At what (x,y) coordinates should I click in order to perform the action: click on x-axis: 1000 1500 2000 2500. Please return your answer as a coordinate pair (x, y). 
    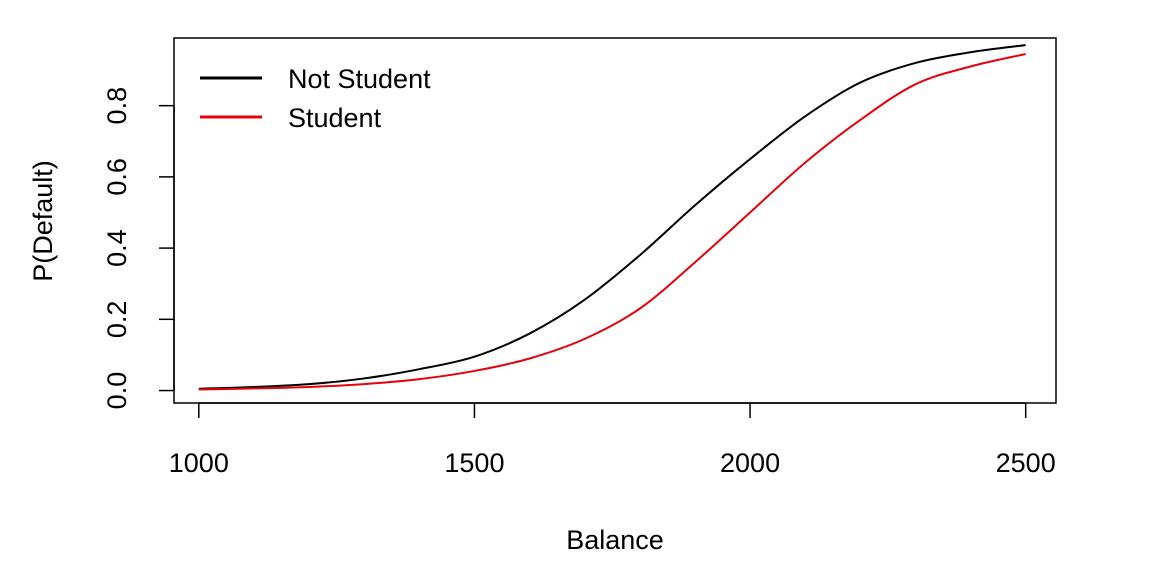
    Looking at the image, I should click on (612, 440).